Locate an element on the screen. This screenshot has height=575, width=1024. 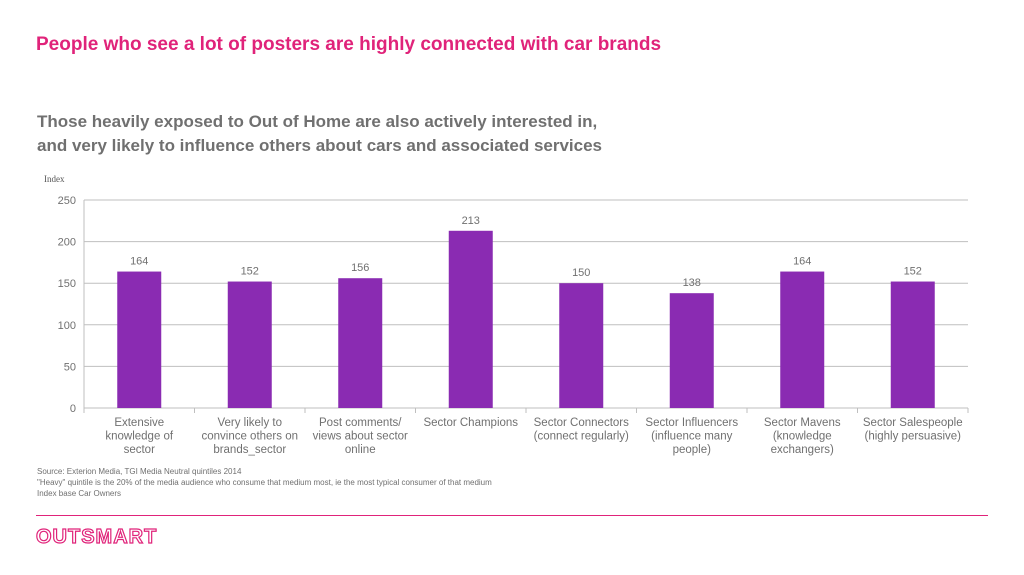
footnote-index-base: Index base Car Owners is located at coordinates (79, 493).